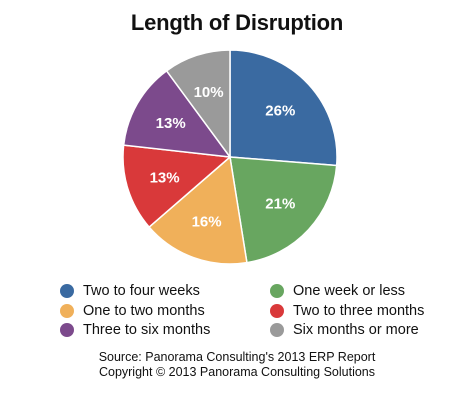 The image size is (474, 403). I want to click on slice-value-label: 16%, so click(207, 221).